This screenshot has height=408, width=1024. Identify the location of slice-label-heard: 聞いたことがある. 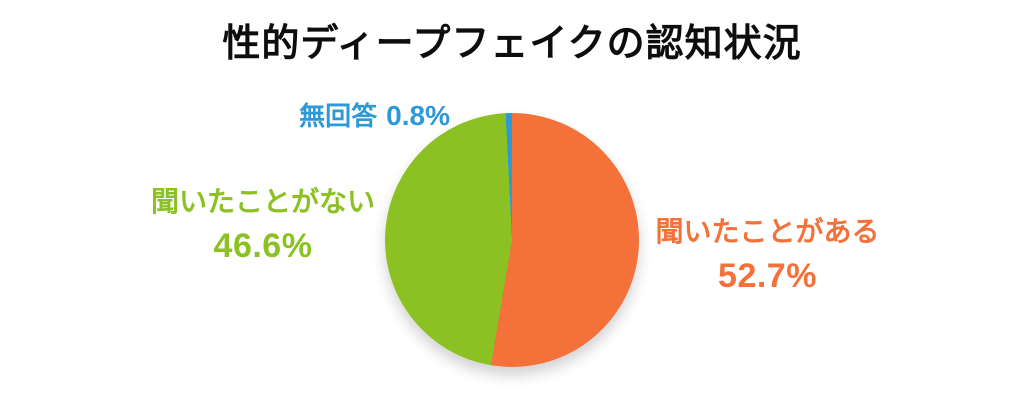
(767, 231).